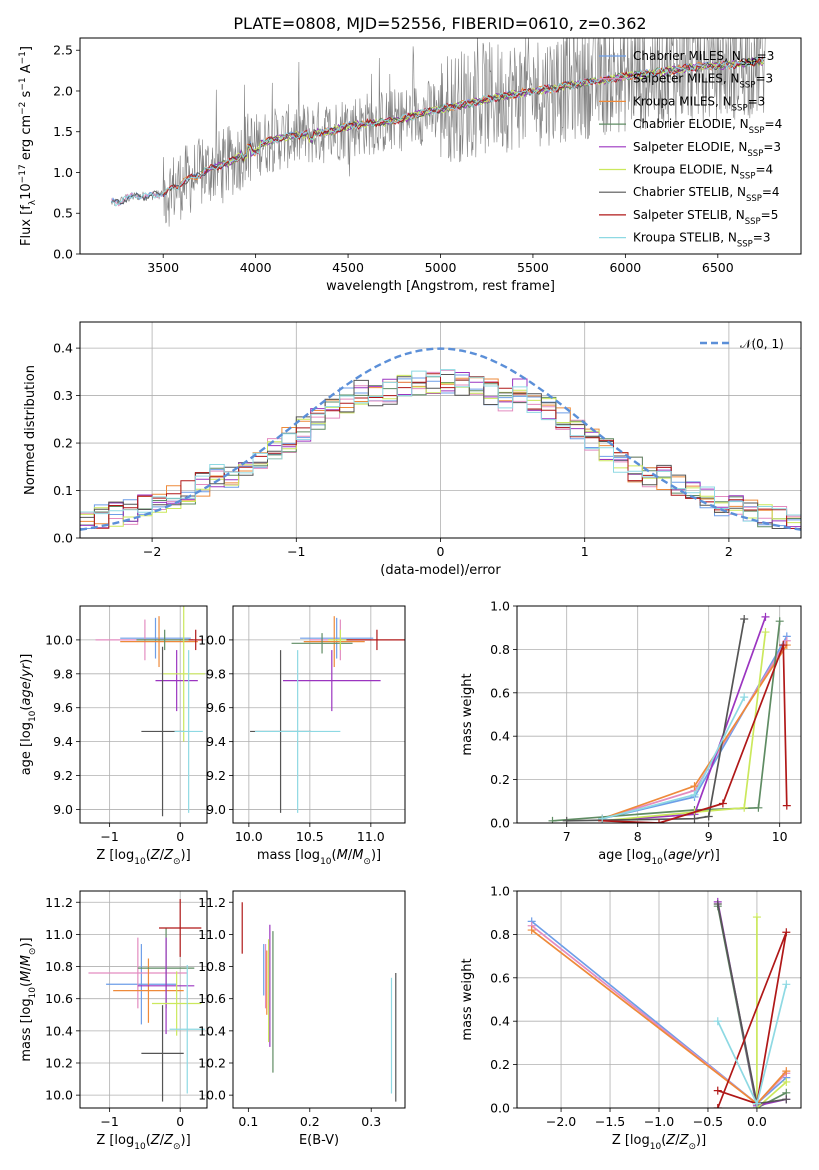 Image resolution: width=819 pixels, height=1170 pixels. What do you see at coordinates (248, 1121) in the screenshot?
I see `x-tick-label: 0.1` at bounding box center [248, 1121].